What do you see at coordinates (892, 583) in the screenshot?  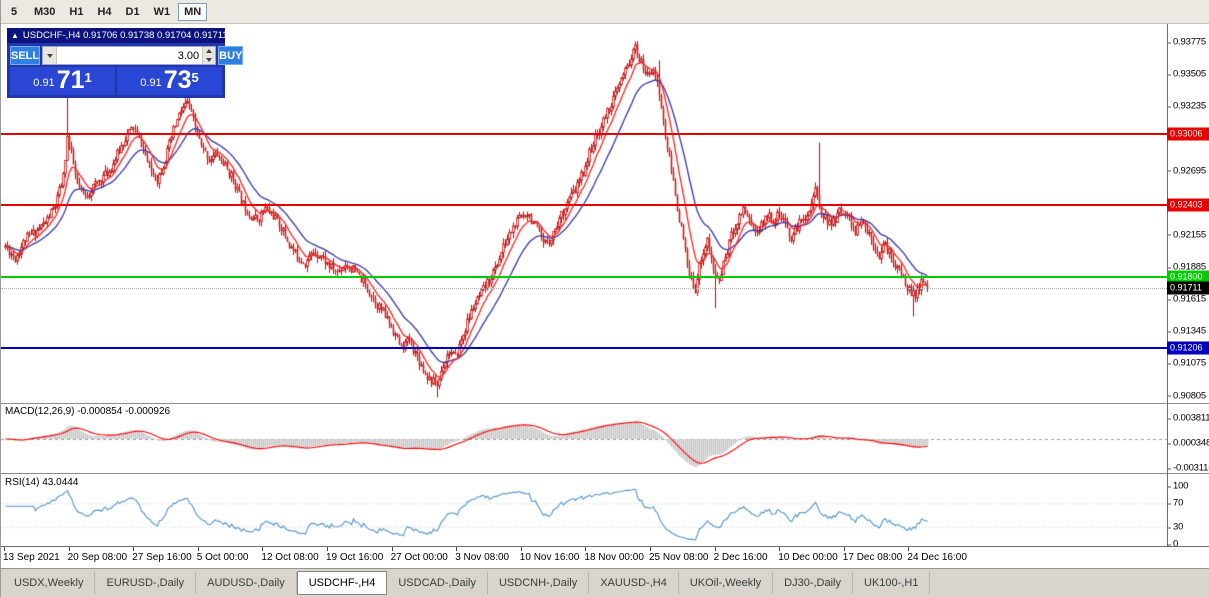 I see `chart-tab-uk100-h1: UK100-,H1` at bounding box center [892, 583].